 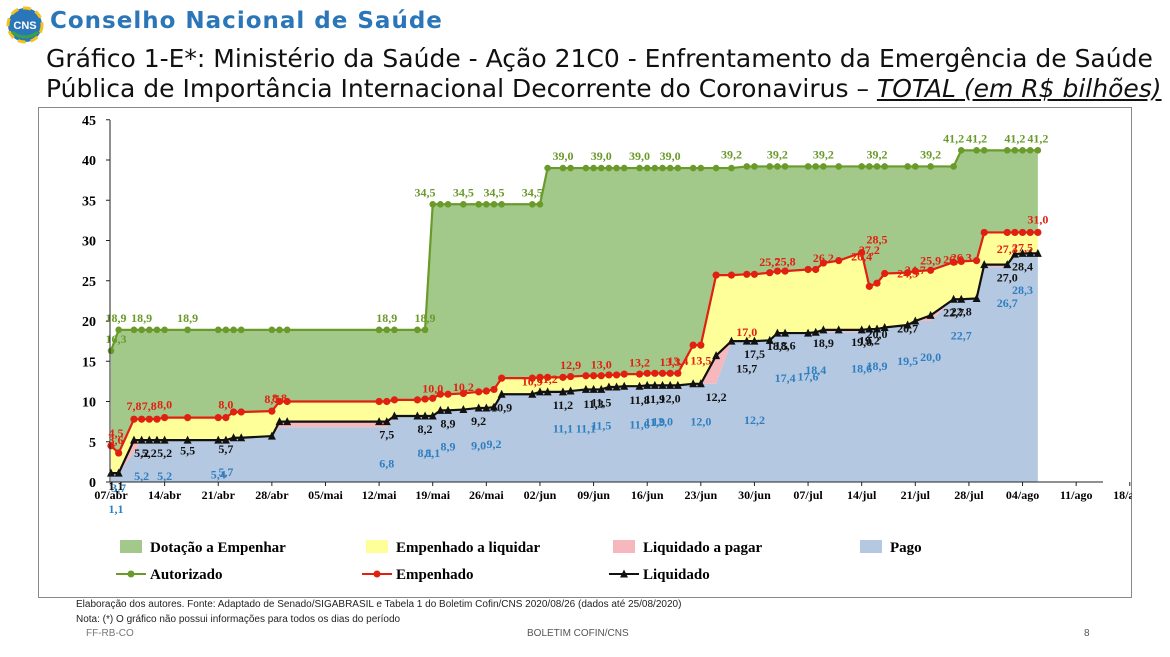 I want to click on data-label-empenhado: 8,8, so click(x=279, y=398).